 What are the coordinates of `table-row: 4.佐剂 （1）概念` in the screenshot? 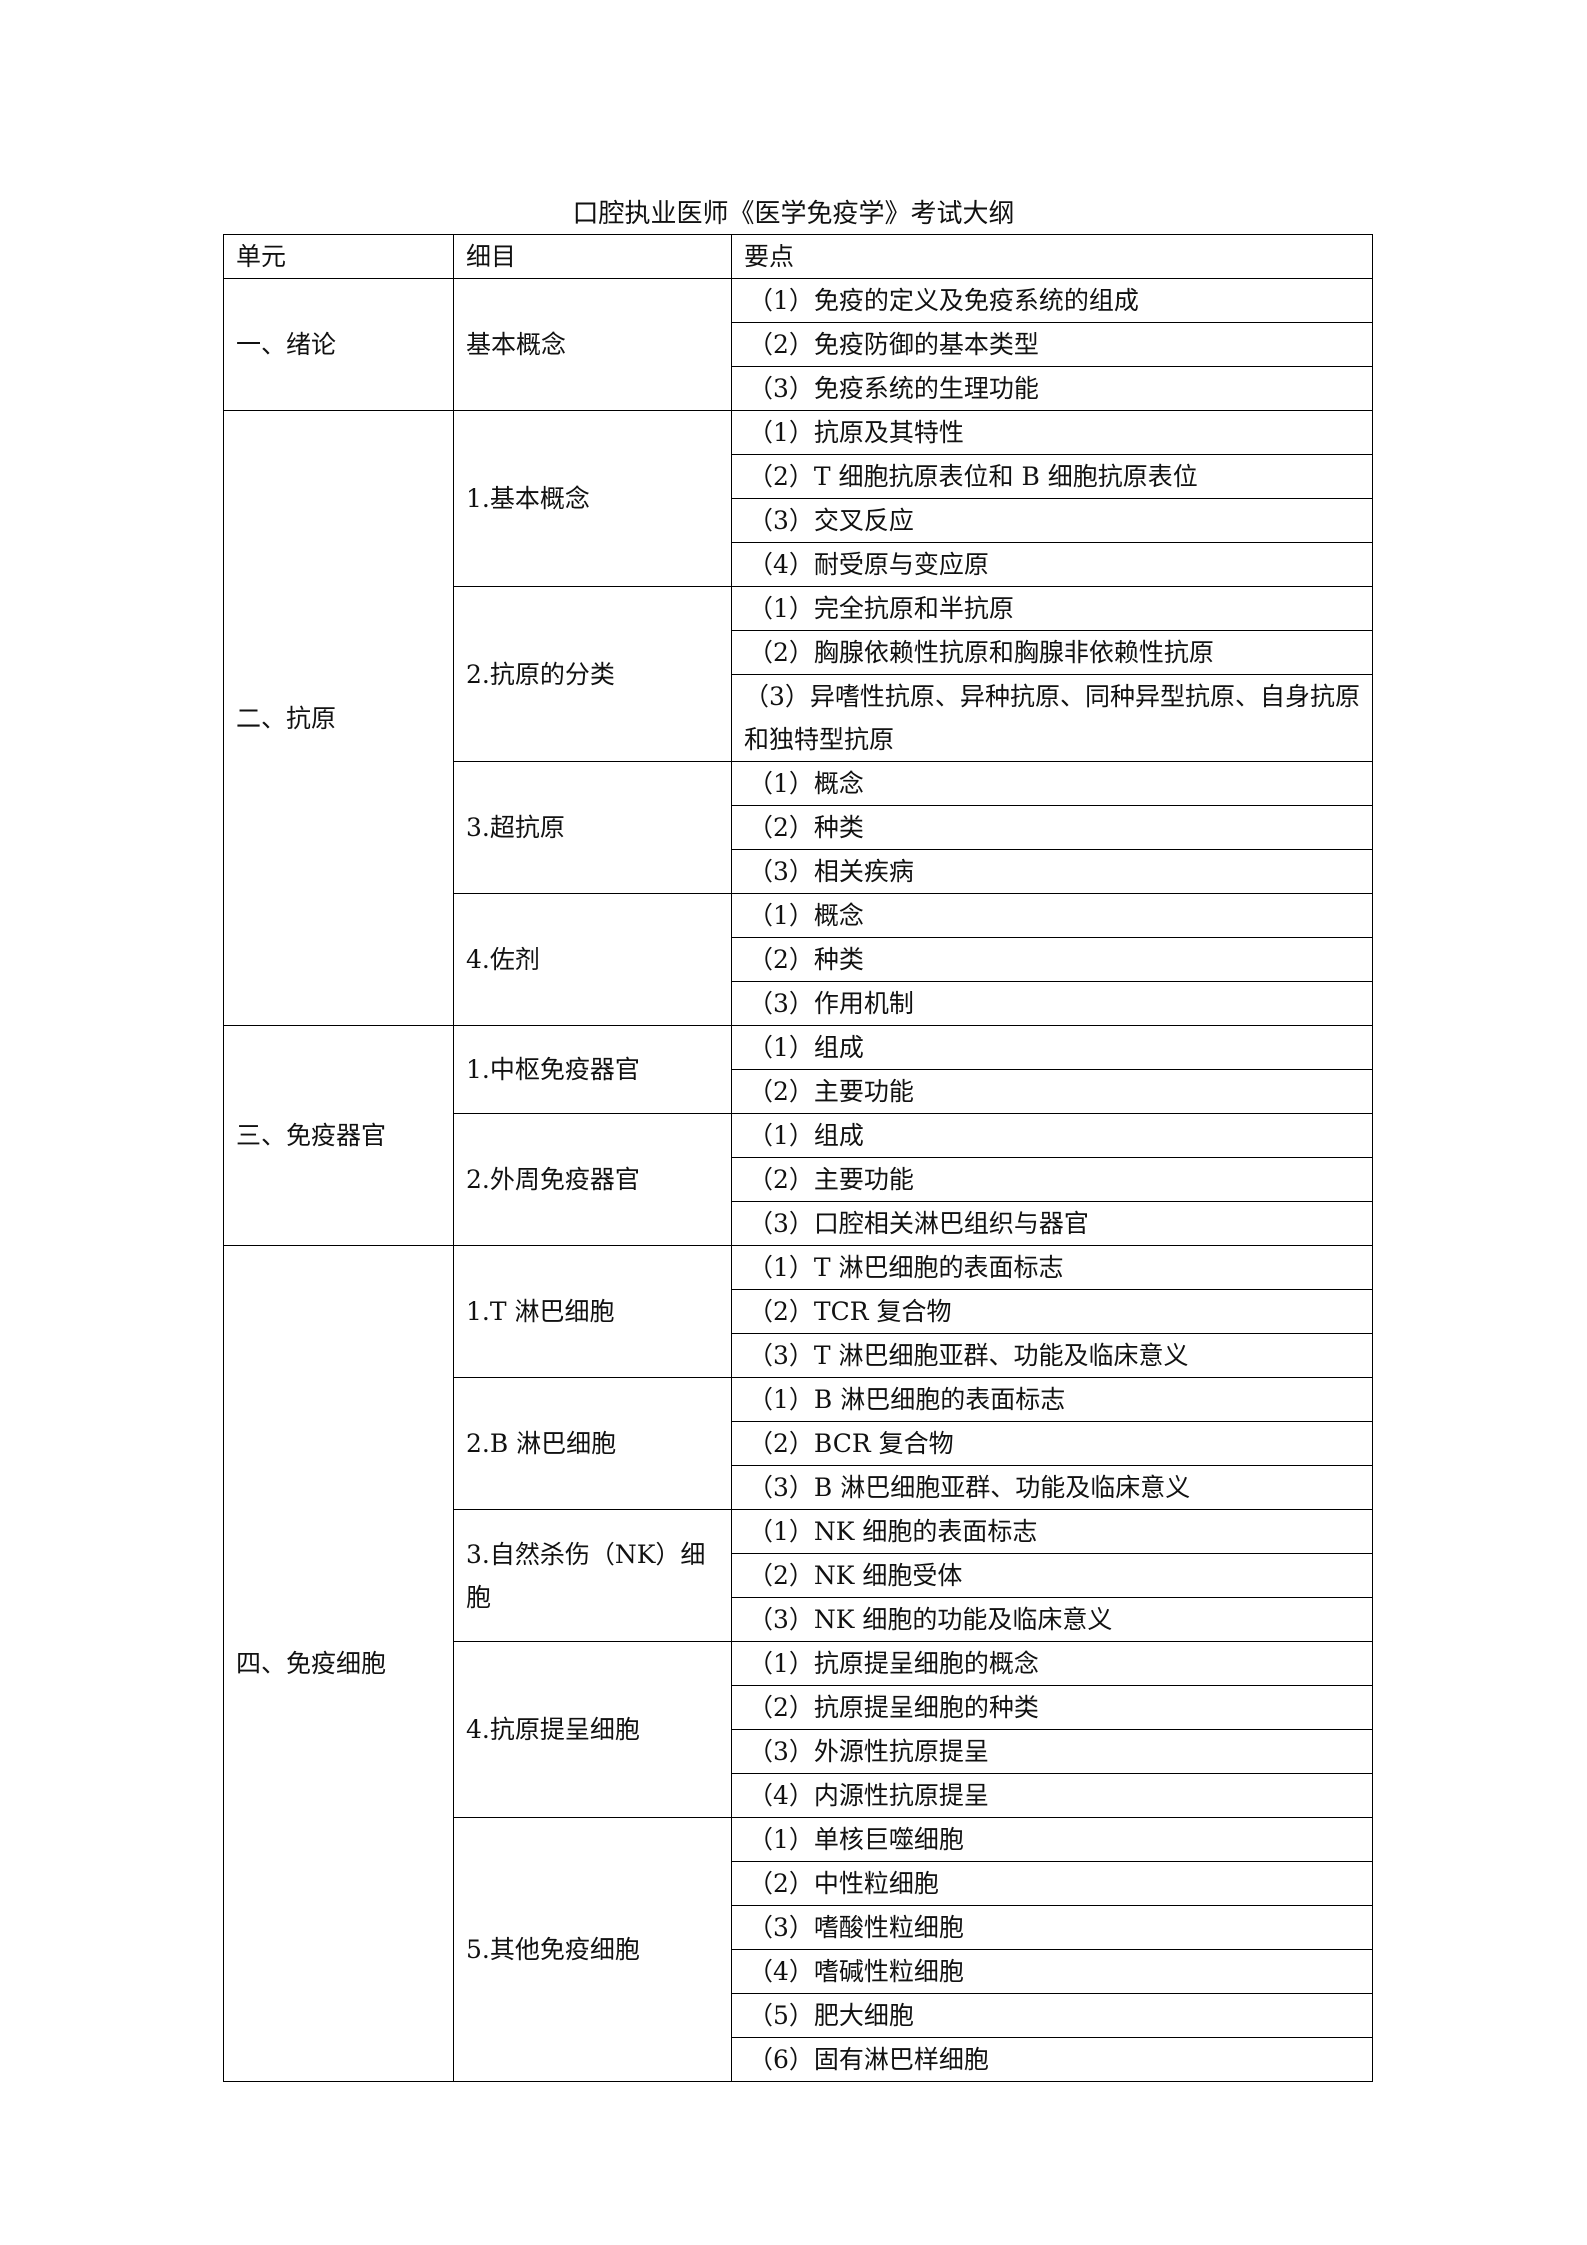 It's located at (798, 959).